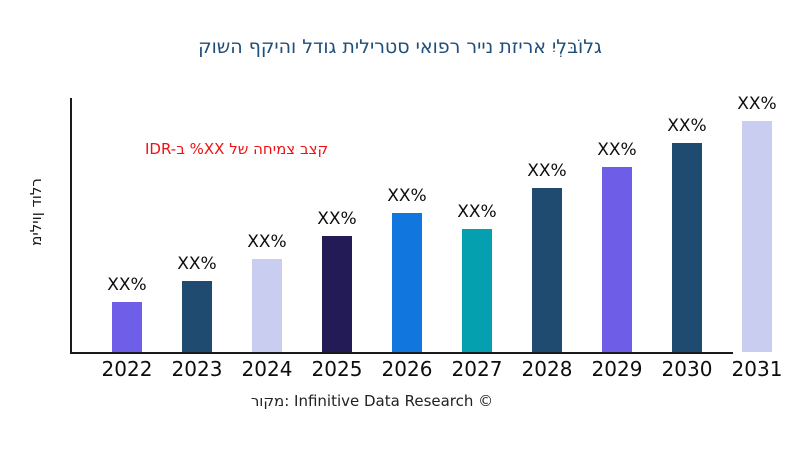 This screenshot has height=450, width=800. I want to click on bar-value-label-2030: XX%, so click(687, 126).